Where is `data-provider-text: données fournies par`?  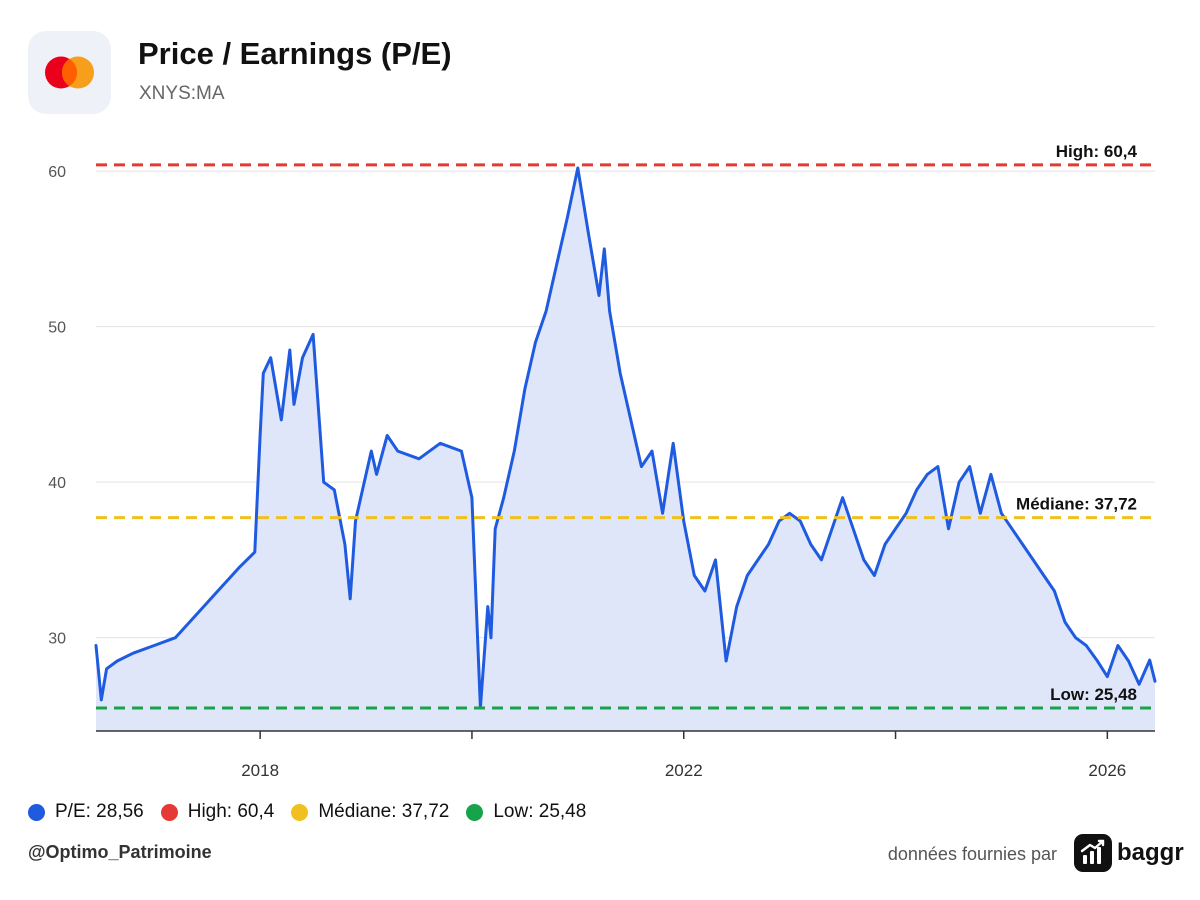
data-provider-text: données fournies par is located at coordinates (972, 854).